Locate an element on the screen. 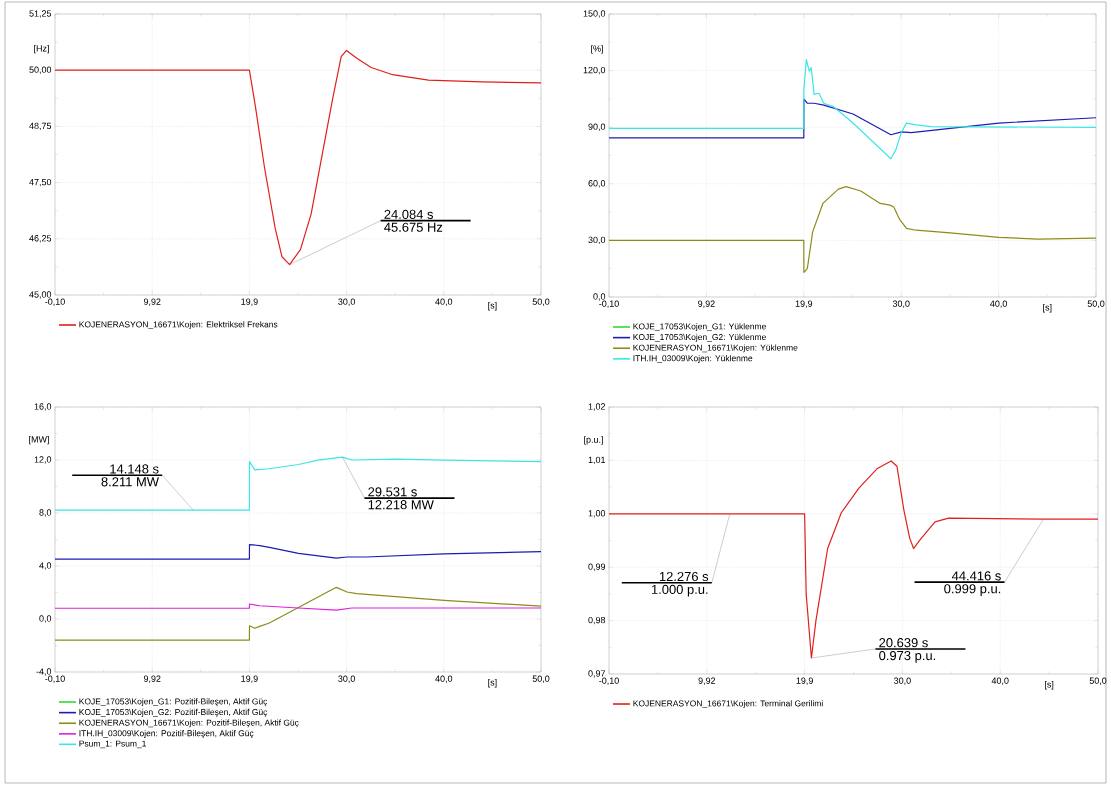 This screenshot has height=787, width=1111. y-tick-label: 90,0 is located at coordinates (597, 127).